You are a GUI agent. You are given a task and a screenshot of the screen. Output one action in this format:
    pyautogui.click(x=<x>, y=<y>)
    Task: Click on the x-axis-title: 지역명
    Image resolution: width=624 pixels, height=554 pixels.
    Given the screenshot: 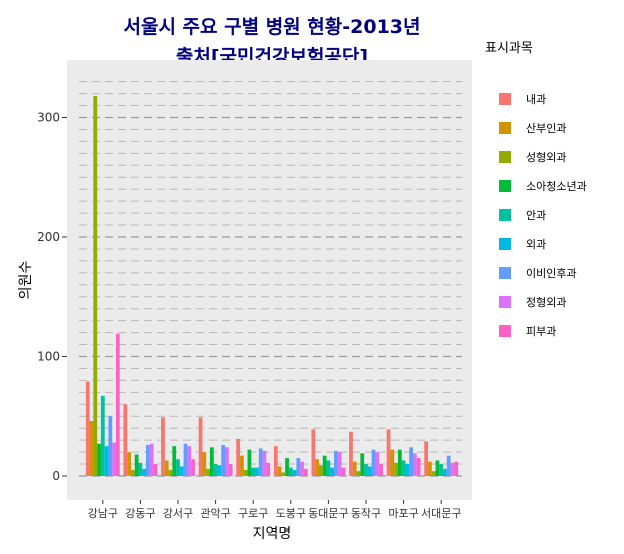 What is the action you would take?
    pyautogui.click(x=272, y=534)
    